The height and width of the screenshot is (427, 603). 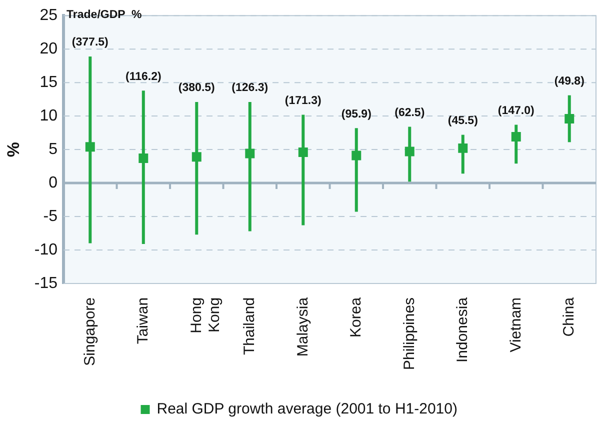 I want to click on x-tick-label: Philippines, so click(x=409, y=333).